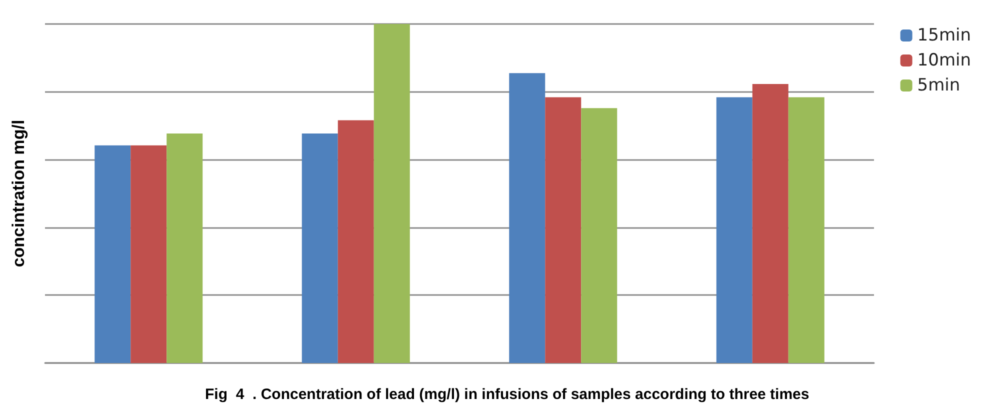 The height and width of the screenshot is (413, 984). What do you see at coordinates (944, 60) in the screenshot?
I see `legend-label: 10min` at bounding box center [944, 60].